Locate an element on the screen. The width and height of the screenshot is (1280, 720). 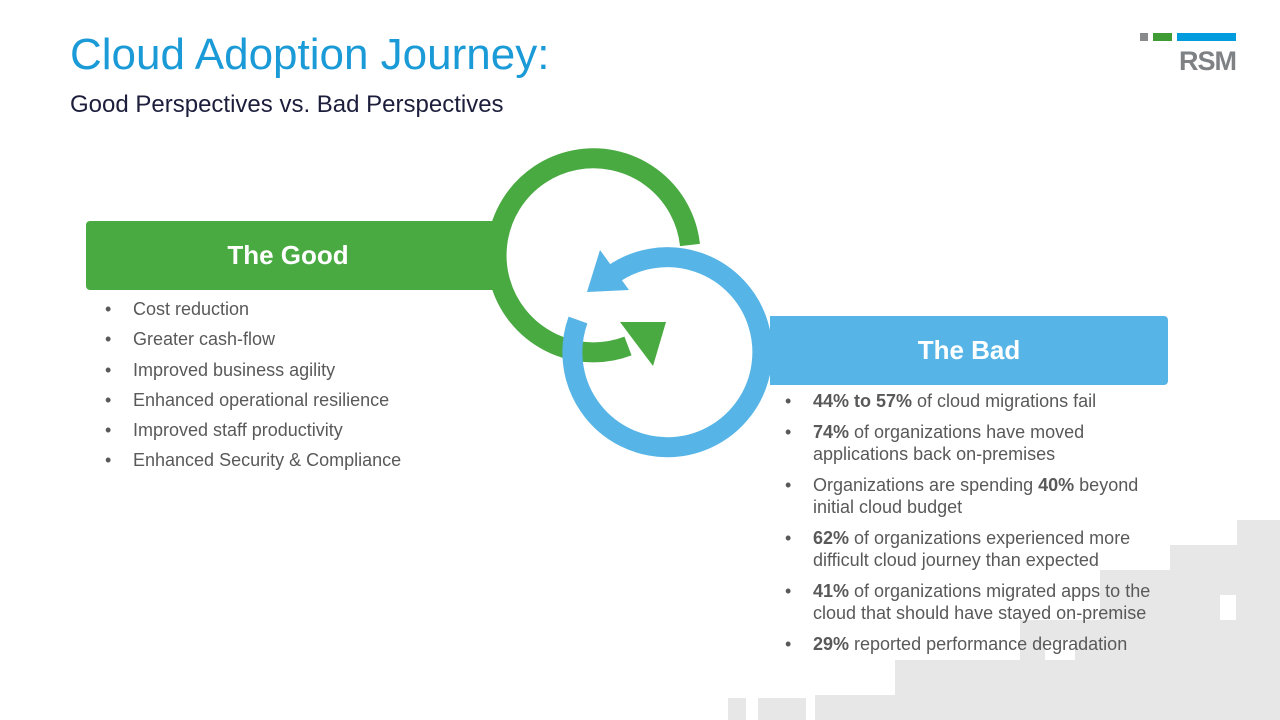
stat: 62% is located at coordinates (831, 537).